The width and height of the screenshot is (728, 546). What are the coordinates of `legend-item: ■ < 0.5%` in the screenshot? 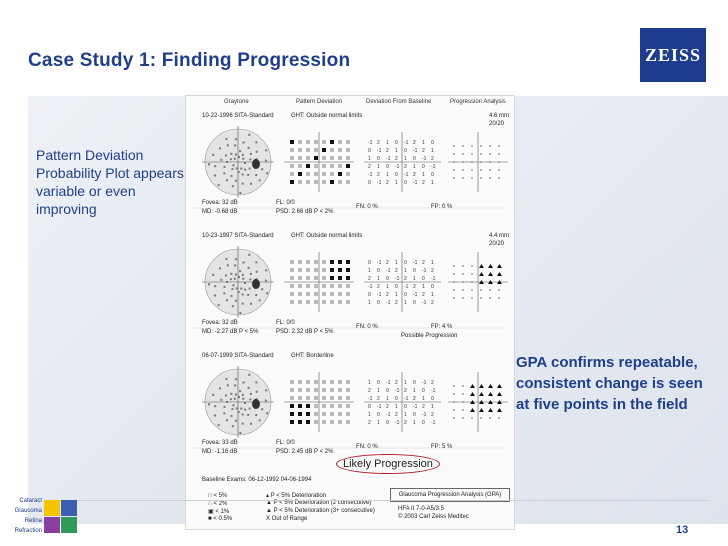 It's located at (220, 519).